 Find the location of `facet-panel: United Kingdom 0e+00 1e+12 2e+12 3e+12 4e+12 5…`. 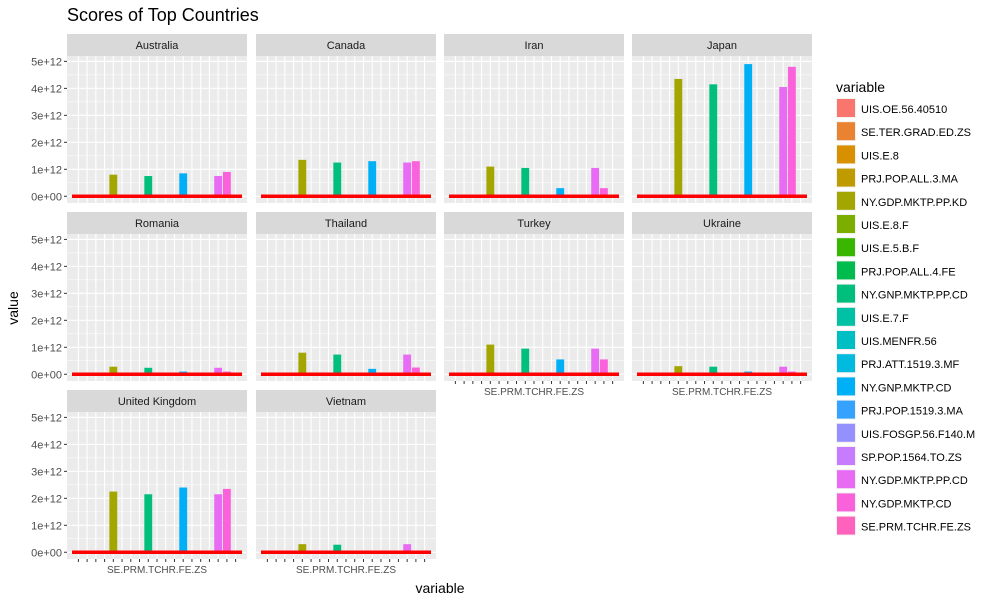

facet-panel: United Kingdom 0e+00 1e+12 2e+12 3e+12 4e+12 5… is located at coordinates (139, 483).